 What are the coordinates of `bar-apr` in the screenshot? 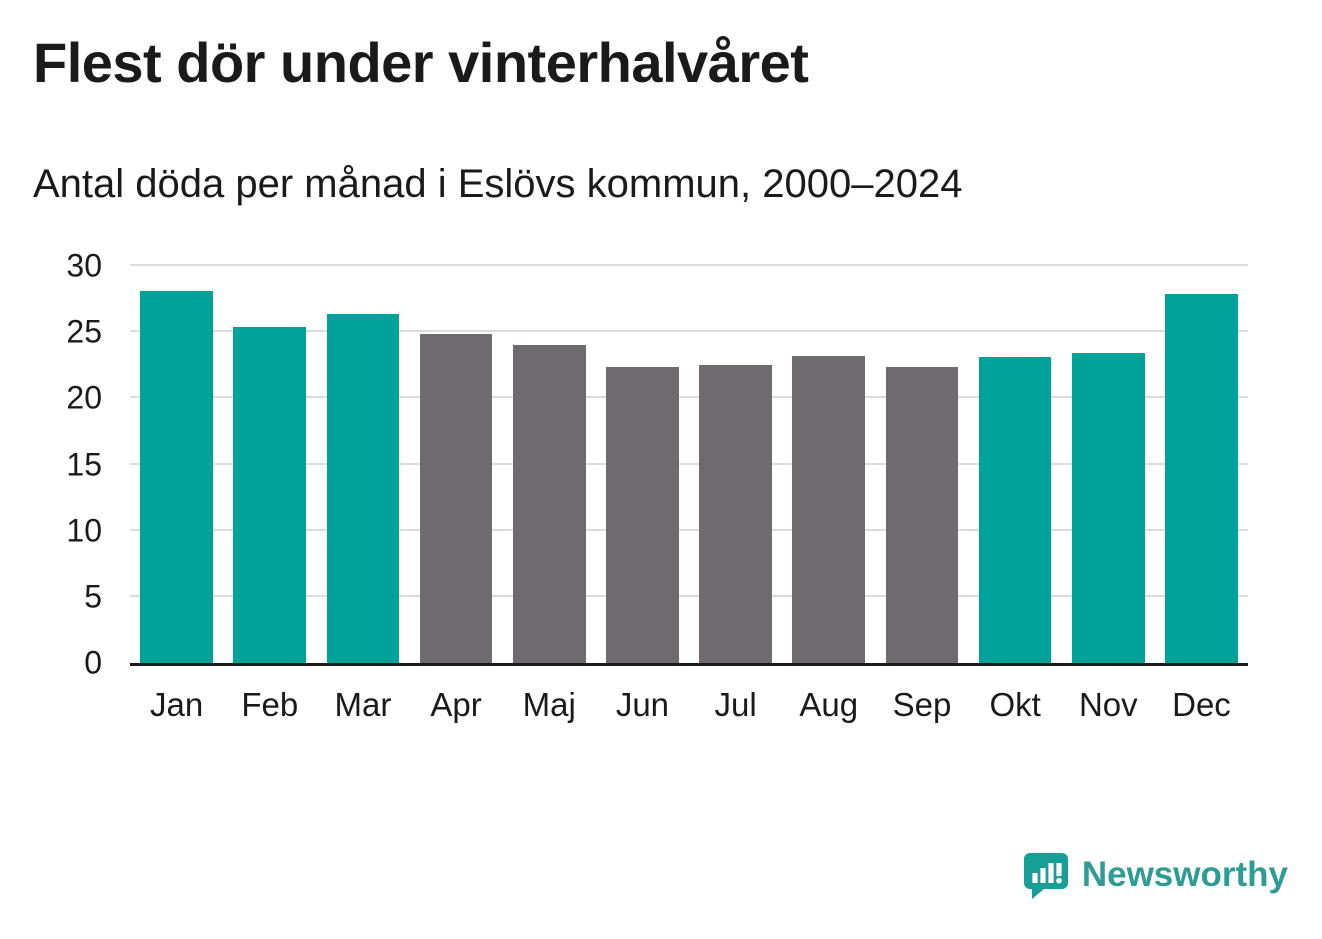 It's located at (456, 498).